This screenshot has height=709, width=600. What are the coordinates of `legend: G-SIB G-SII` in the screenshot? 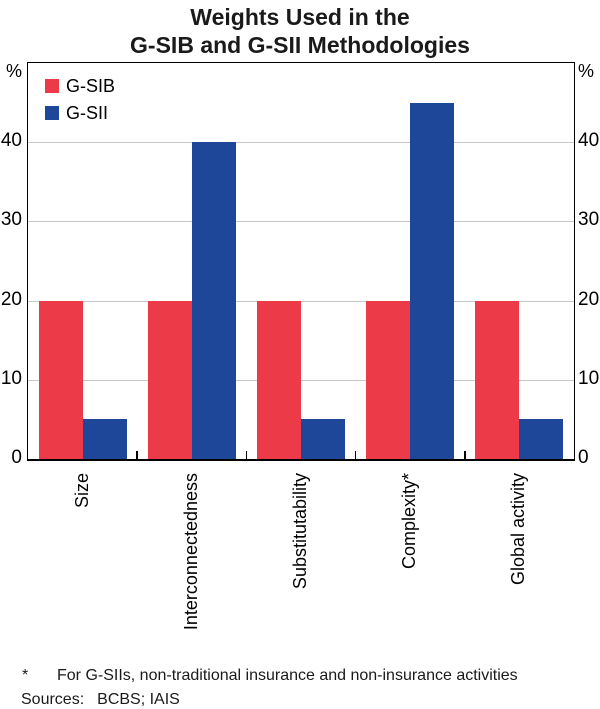 It's located at (80, 104).